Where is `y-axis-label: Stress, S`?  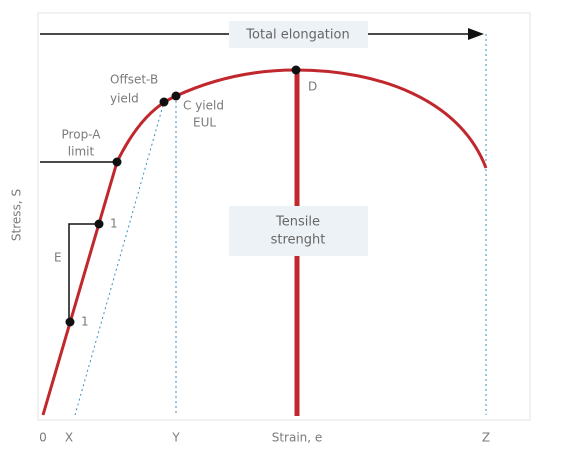 y-axis-label: Stress, S is located at coordinates (17, 215).